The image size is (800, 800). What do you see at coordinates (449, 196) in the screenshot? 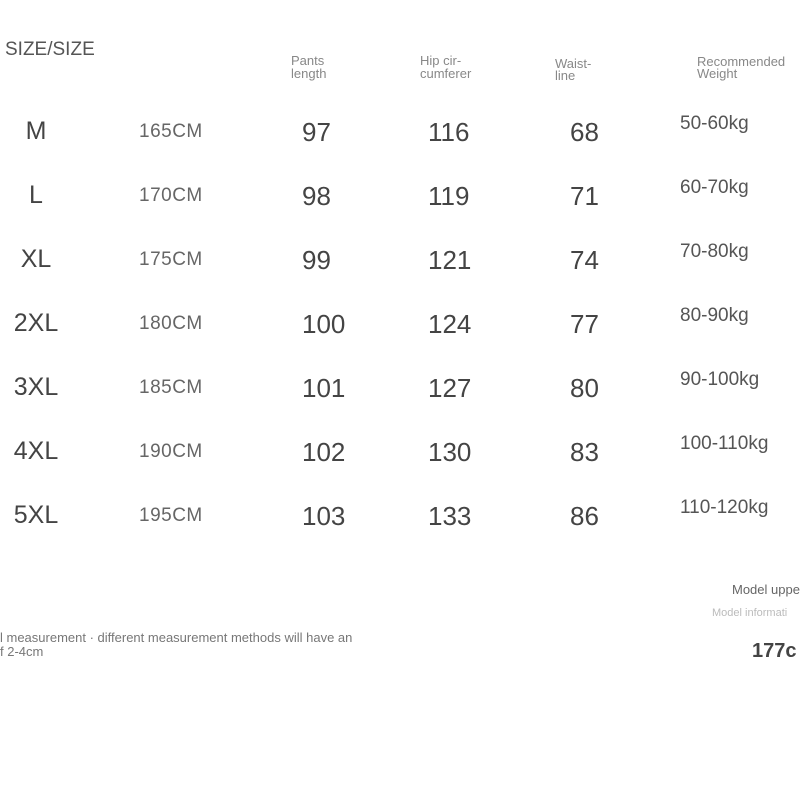
I see `hip-cell: 119` at bounding box center [449, 196].